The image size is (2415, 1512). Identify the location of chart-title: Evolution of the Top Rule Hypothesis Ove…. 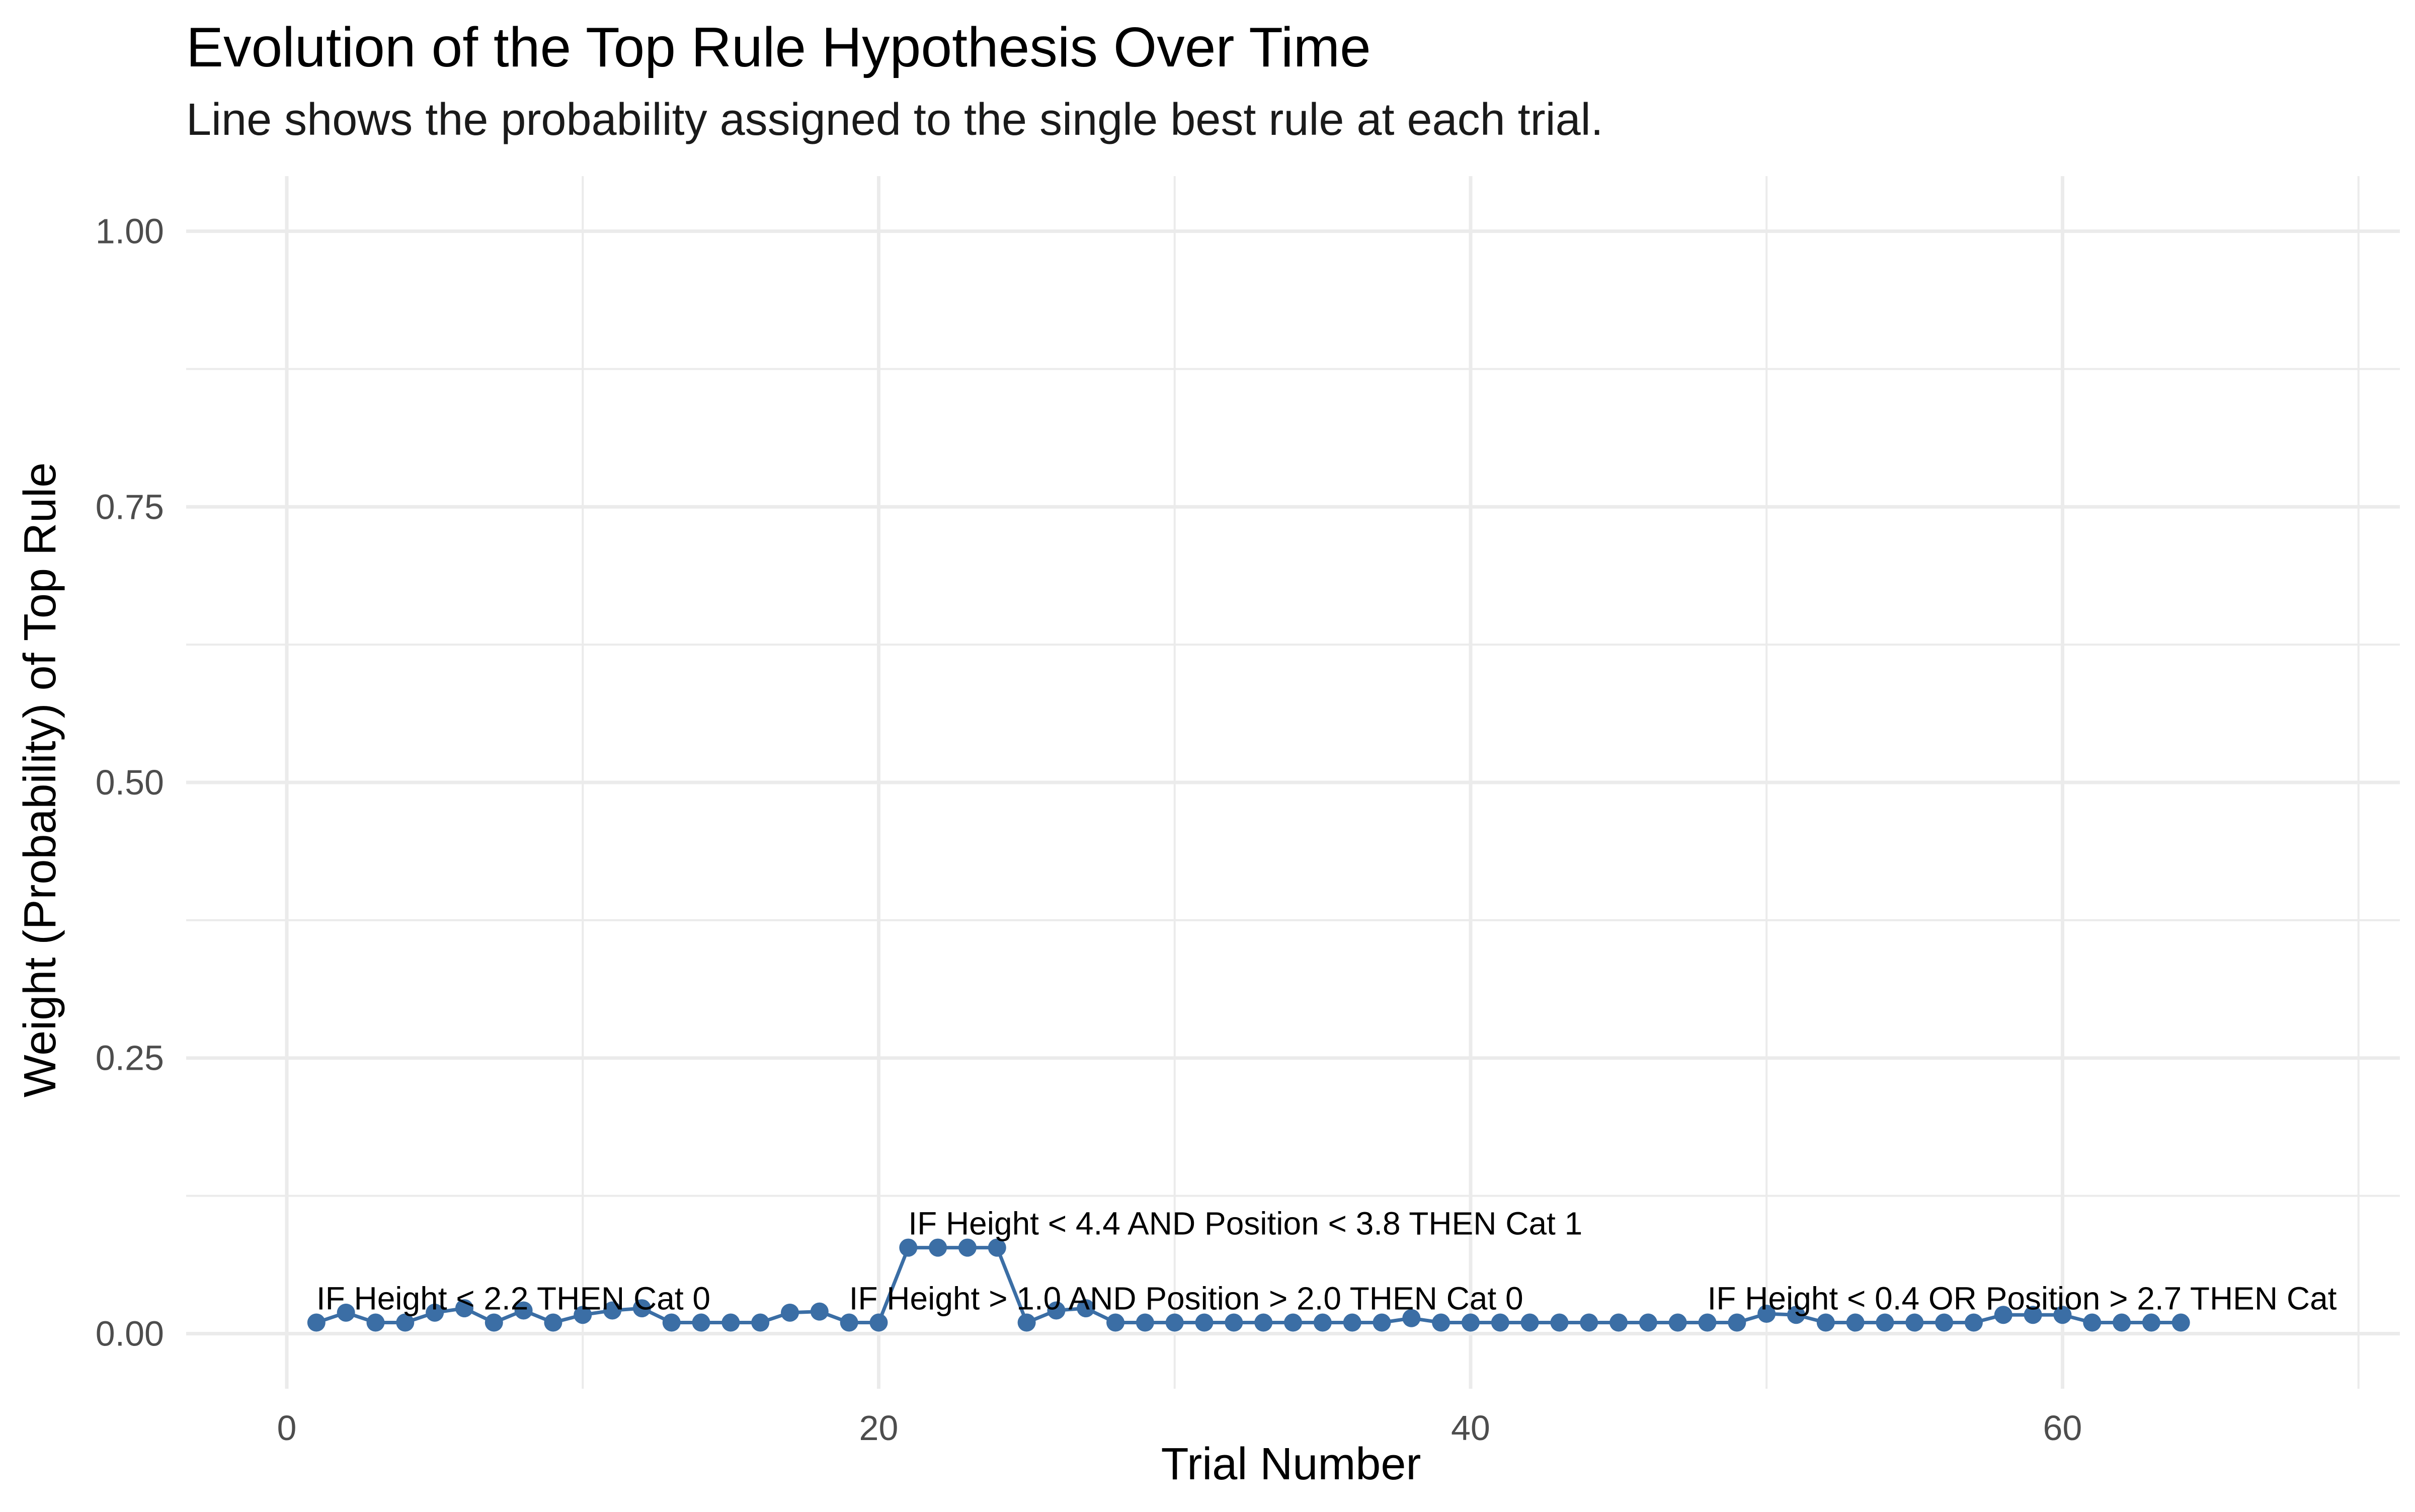
(778, 47).